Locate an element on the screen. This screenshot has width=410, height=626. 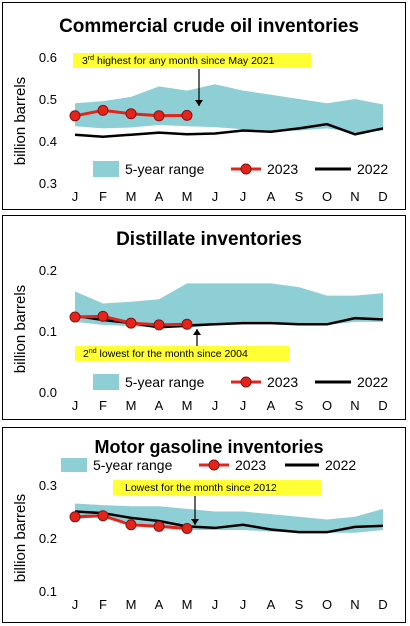
chart-title: Distillate inventories is located at coordinates (209, 239).